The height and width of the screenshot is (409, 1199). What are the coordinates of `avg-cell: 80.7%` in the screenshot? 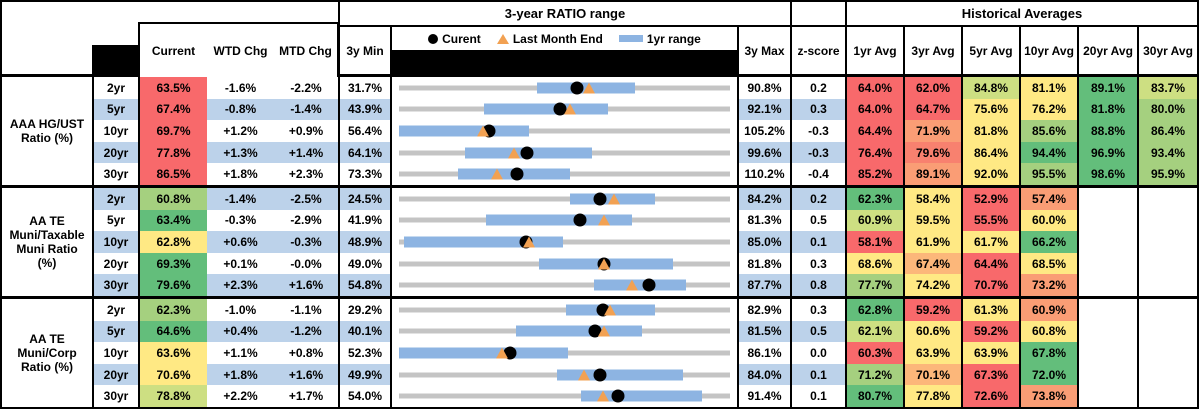 It's located at (876, 396).